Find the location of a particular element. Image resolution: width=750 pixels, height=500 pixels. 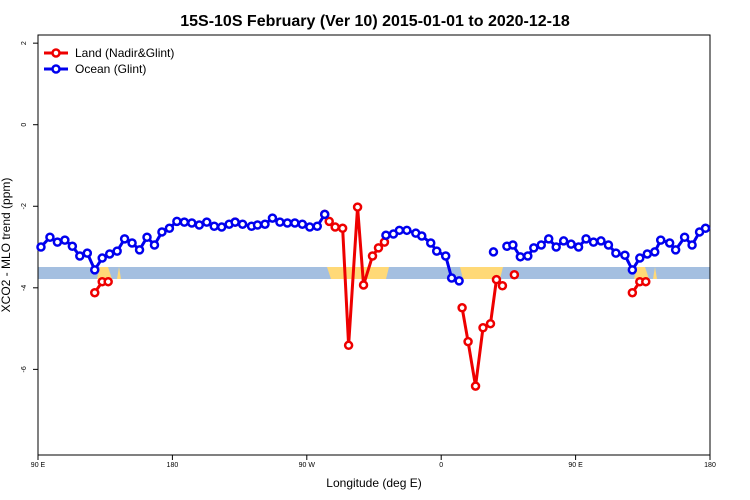

x-axis-label: Longitude (deg E) is located at coordinates (373, 483).